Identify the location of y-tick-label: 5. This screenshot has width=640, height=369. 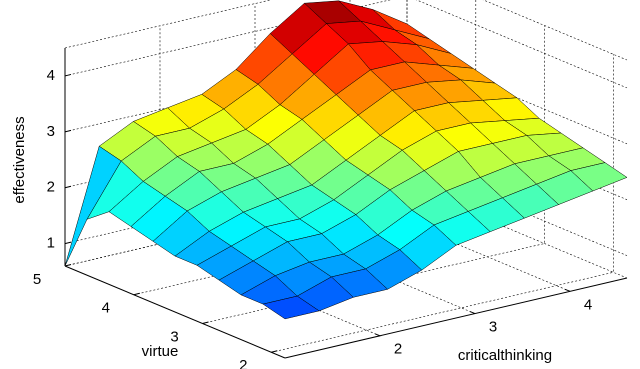
(37, 279).